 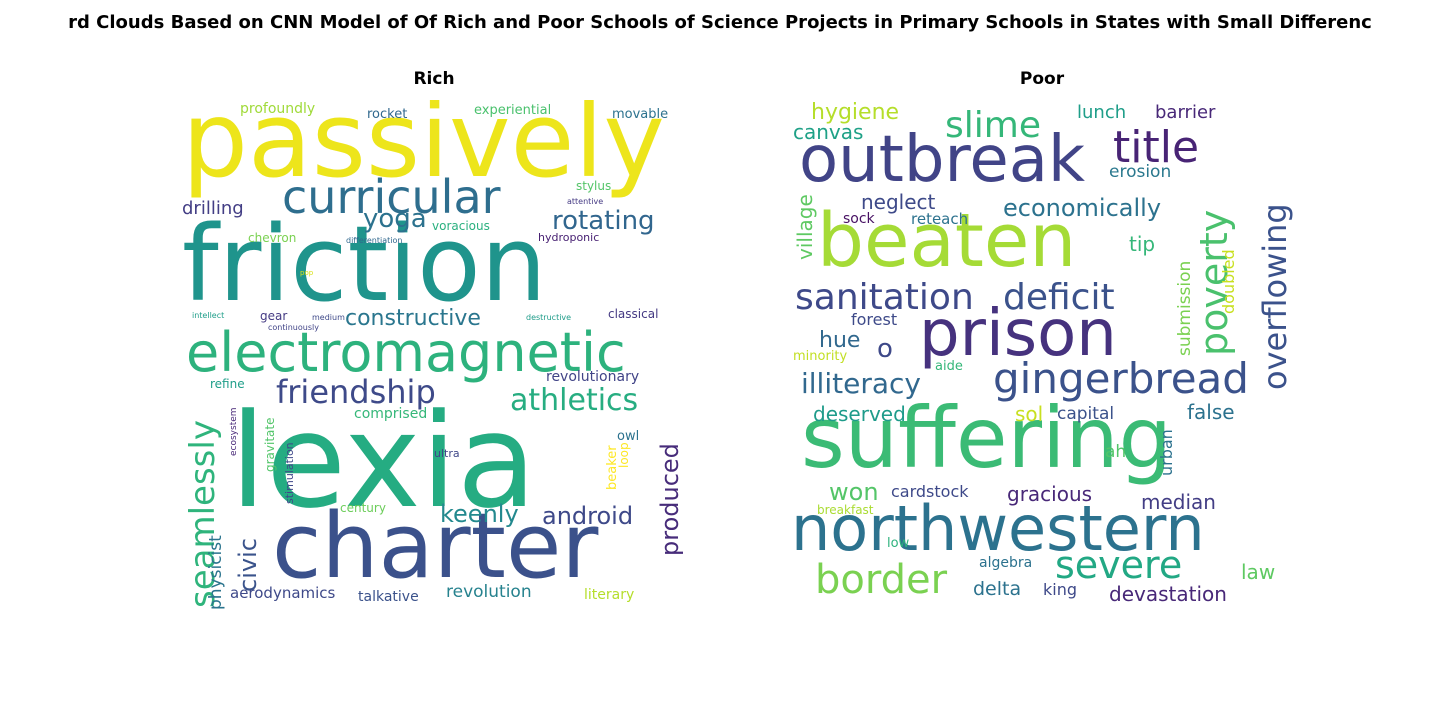 What do you see at coordinates (1185, 112) in the screenshot?
I see `cloud-word: barrier` at bounding box center [1185, 112].